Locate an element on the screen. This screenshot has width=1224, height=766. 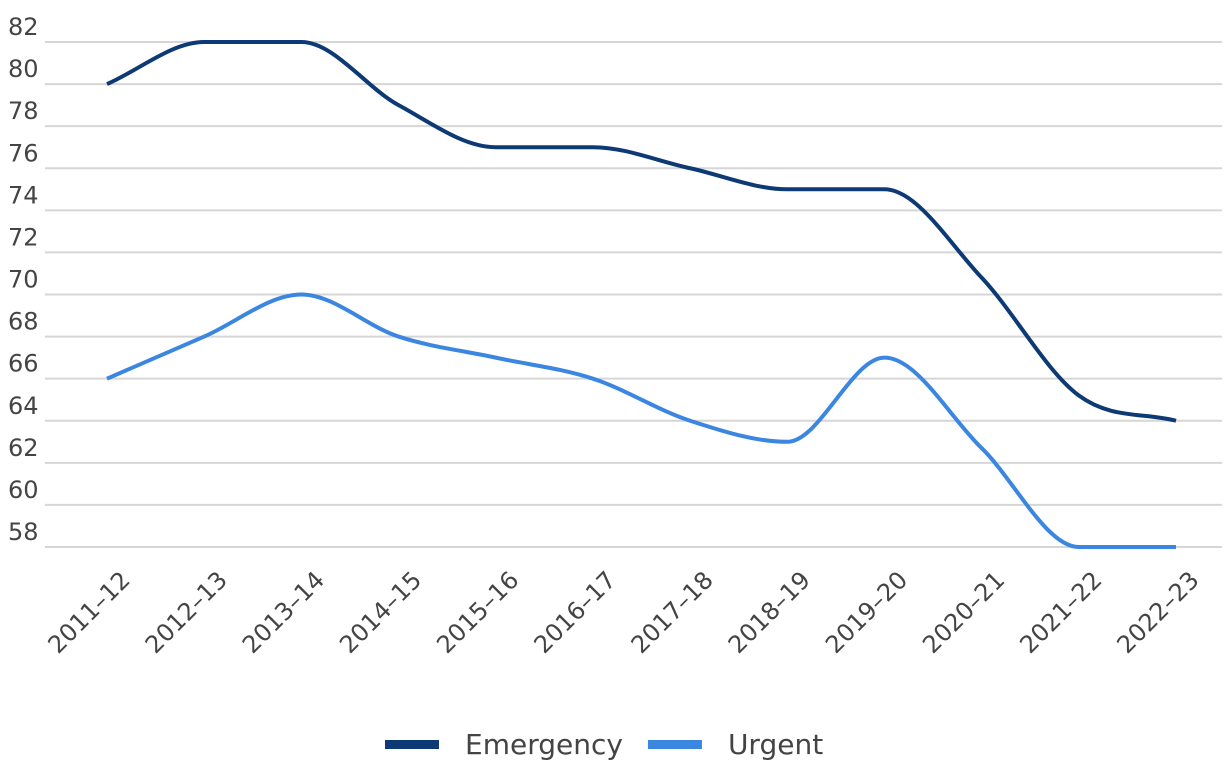
y-tick-label: 68 is located at coordinates (23, 322).